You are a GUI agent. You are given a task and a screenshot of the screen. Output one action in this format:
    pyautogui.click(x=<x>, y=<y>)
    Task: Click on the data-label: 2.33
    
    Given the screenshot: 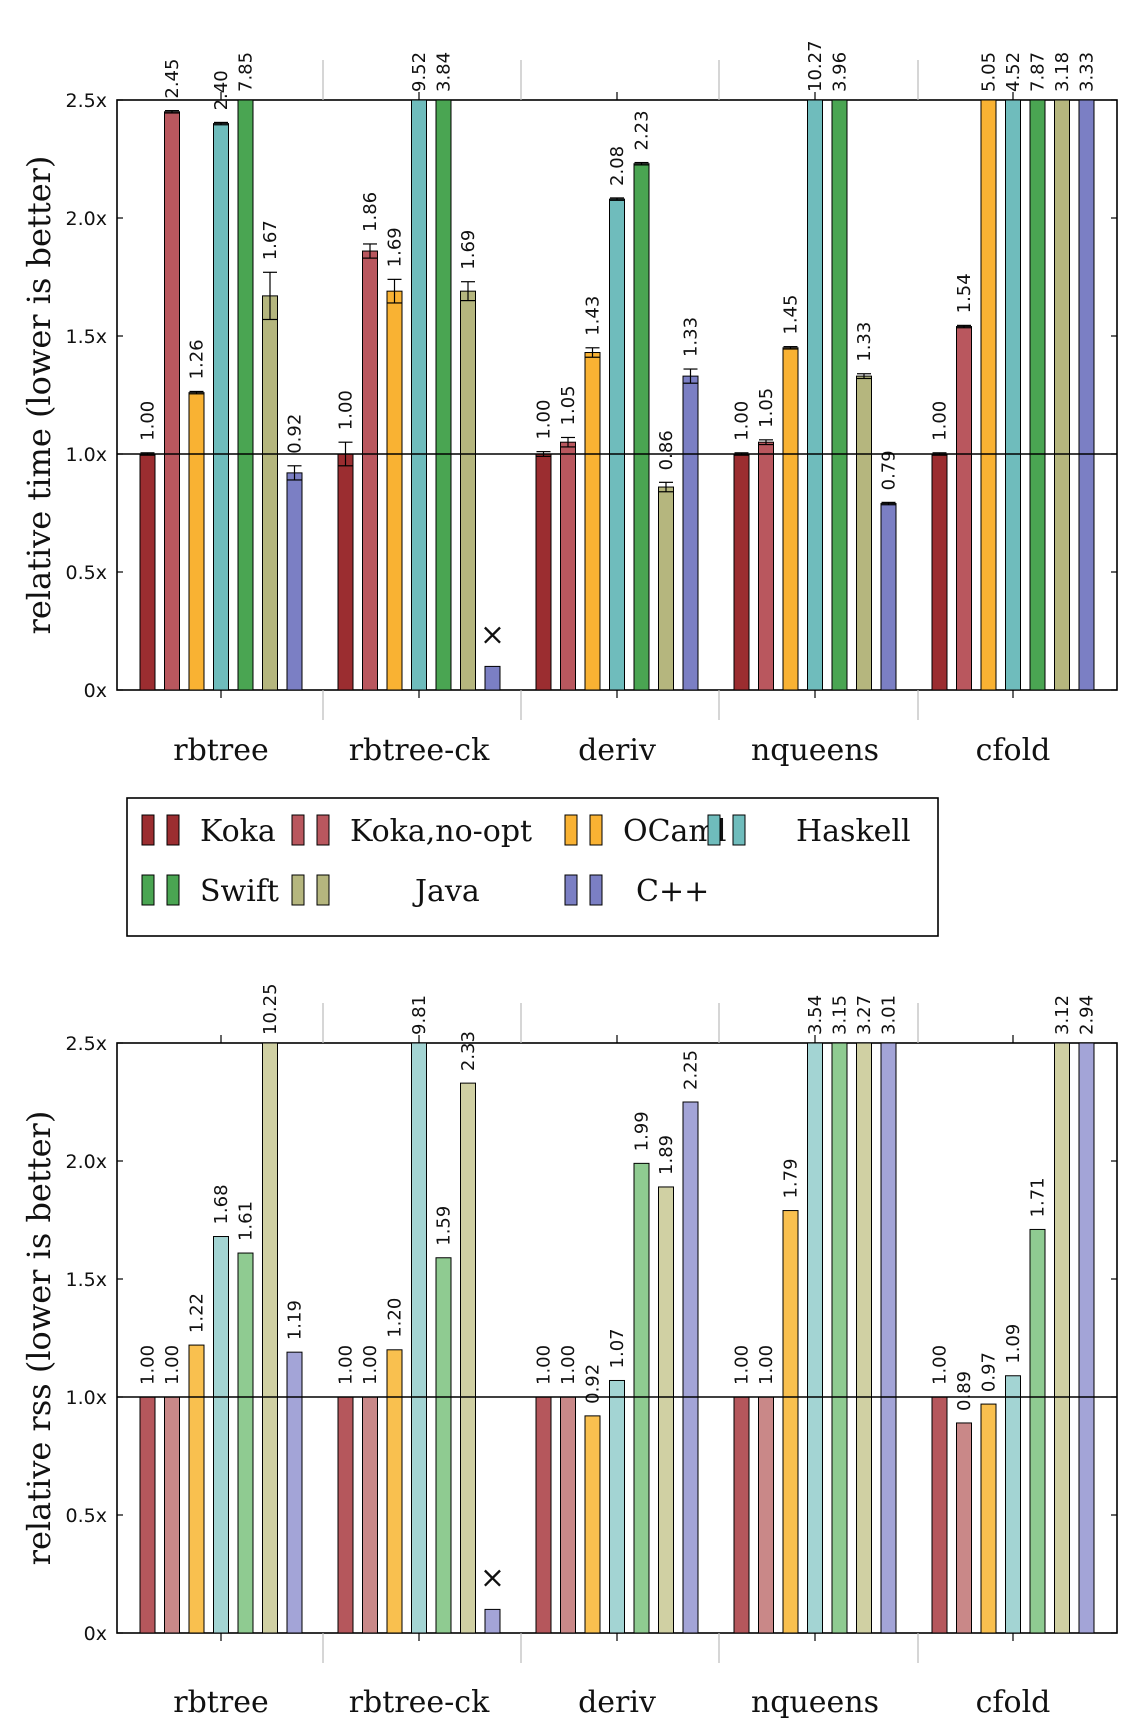 What is the action you would take?
    pyautogui.click(x=468, y=1051)
    